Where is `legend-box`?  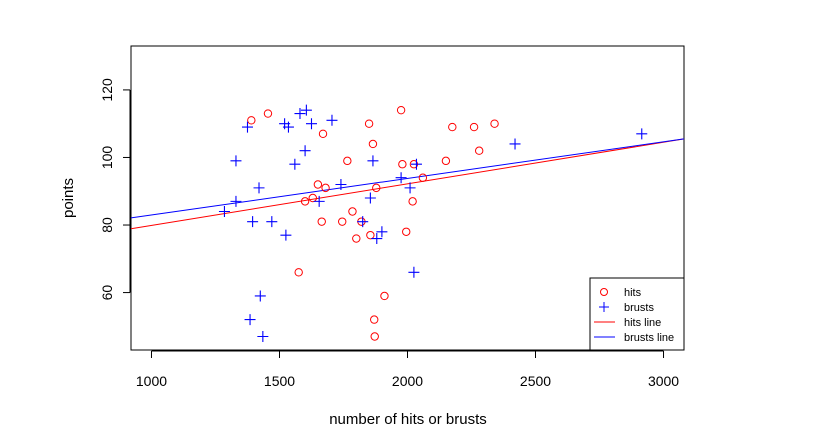
legend-box is located at coordinates (637, 314).